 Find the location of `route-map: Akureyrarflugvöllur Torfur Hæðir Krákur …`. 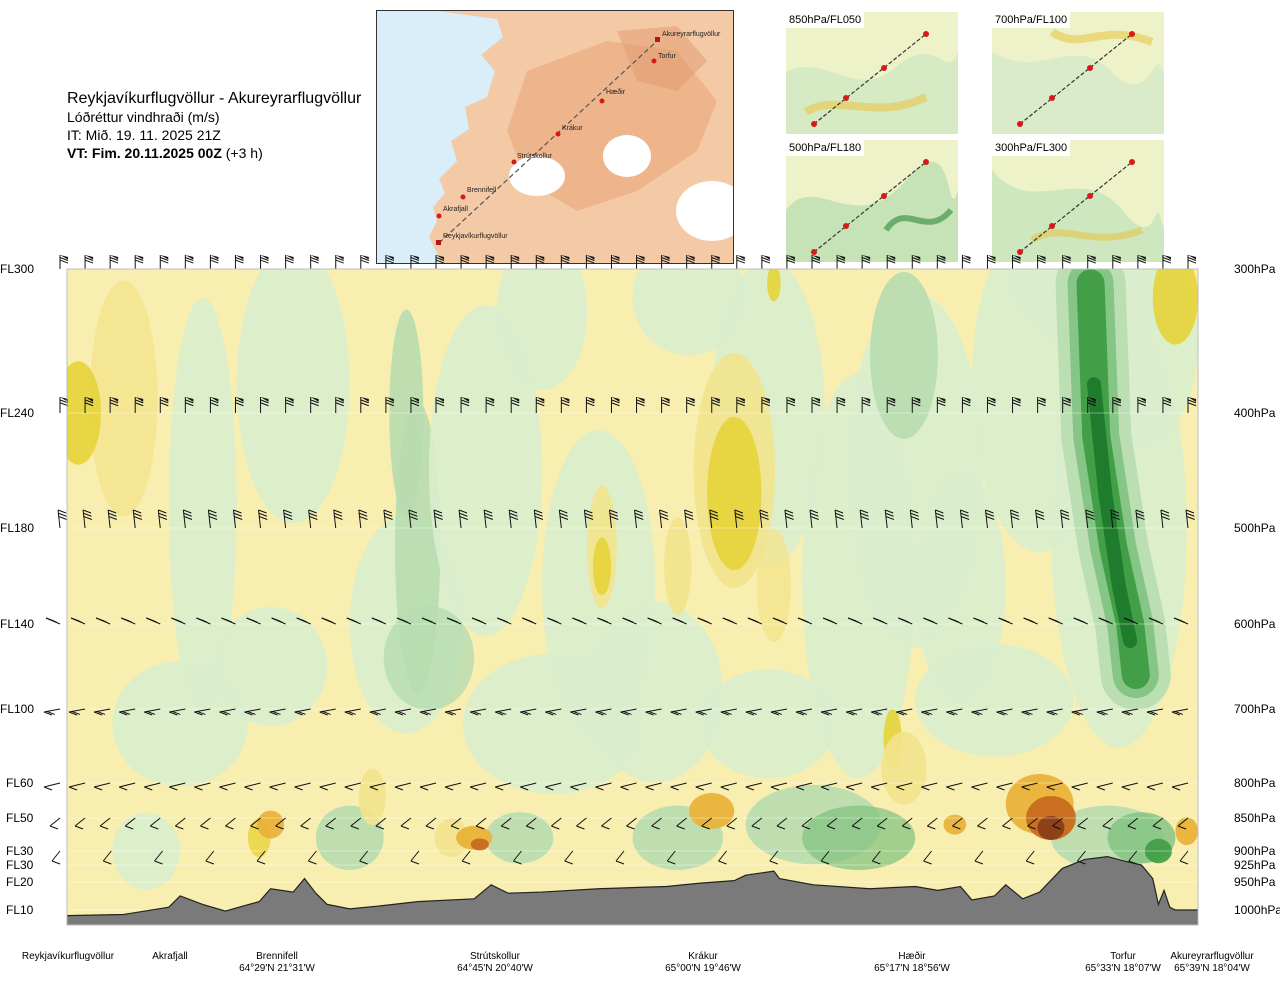

route-map: Akureyrarflugvöllur Torfur Hæðir Krákur … is located at coordinates (555, 137).